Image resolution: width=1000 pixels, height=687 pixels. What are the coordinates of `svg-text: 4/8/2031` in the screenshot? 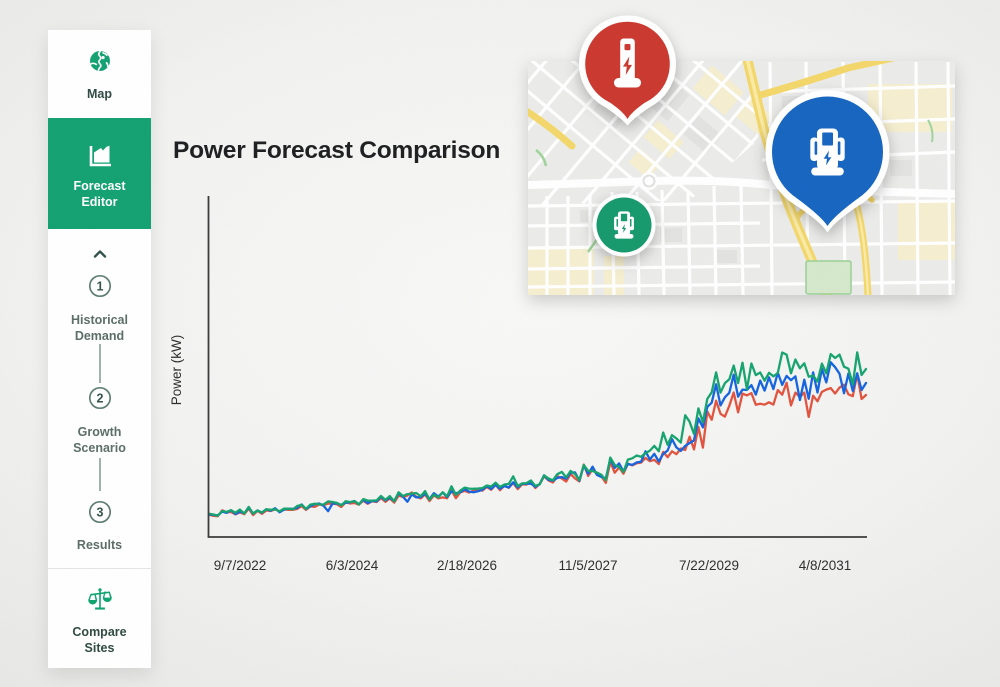 It's located at (825, 565).